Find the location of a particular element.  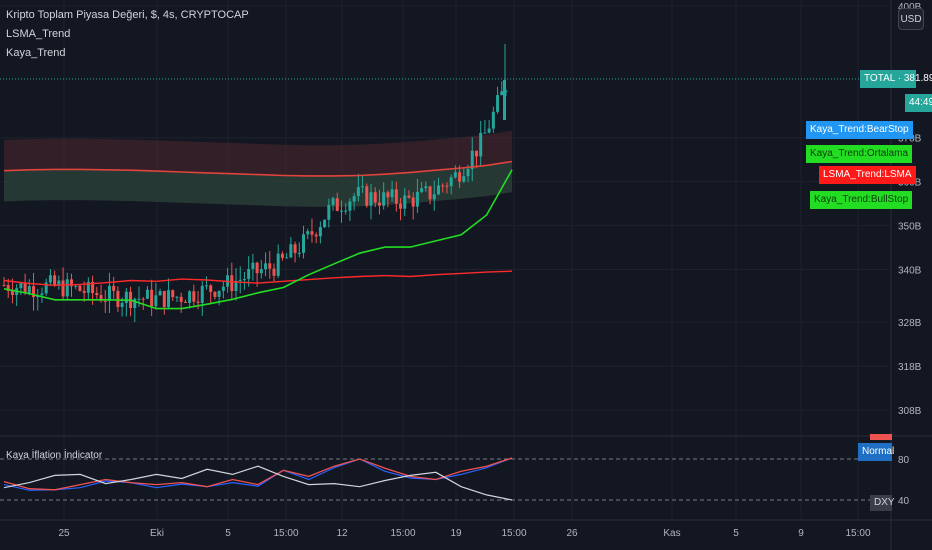

indicator-title: Kaya İflation İndicator is located at coordinates (54, 455).